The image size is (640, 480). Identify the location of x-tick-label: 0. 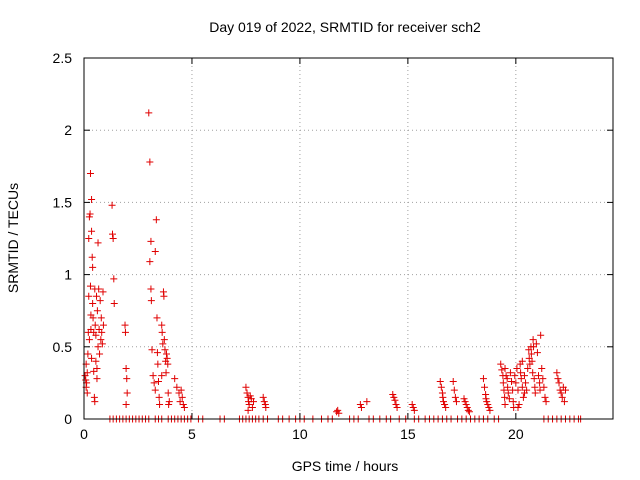
(84, 434).